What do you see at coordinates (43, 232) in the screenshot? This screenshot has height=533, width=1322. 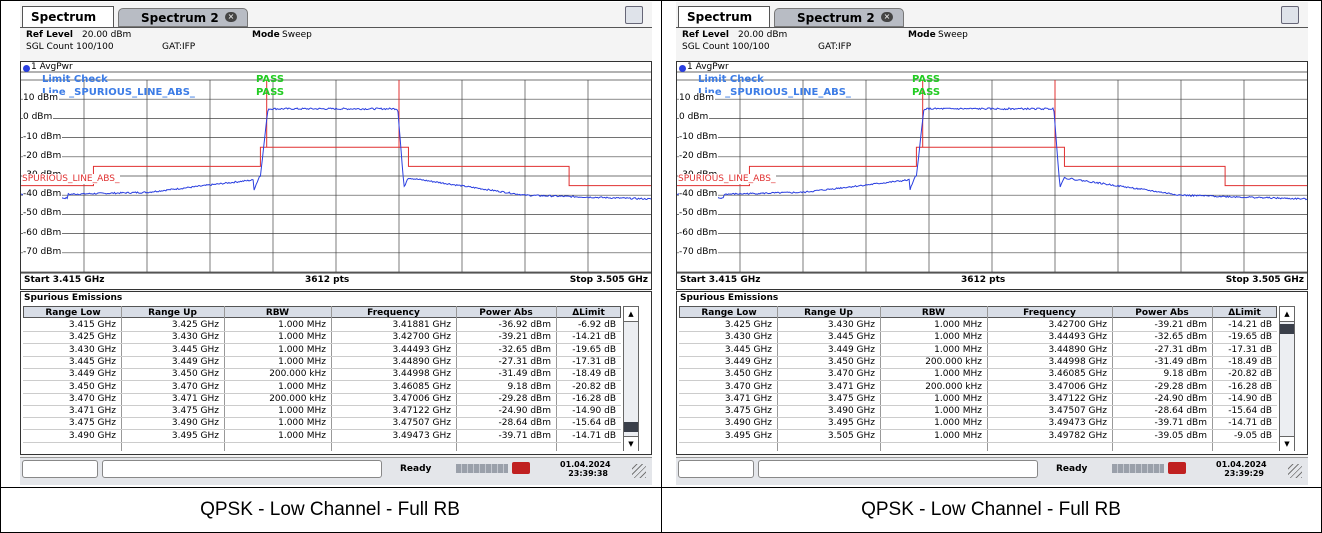 I see `y-tick-label: -60 dBm` at bounding box center [43, 232].